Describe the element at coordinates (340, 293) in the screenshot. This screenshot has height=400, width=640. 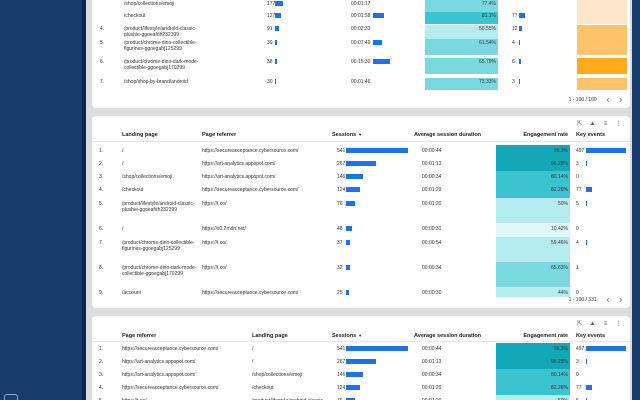
I see `sessions-value: 25` at that location.